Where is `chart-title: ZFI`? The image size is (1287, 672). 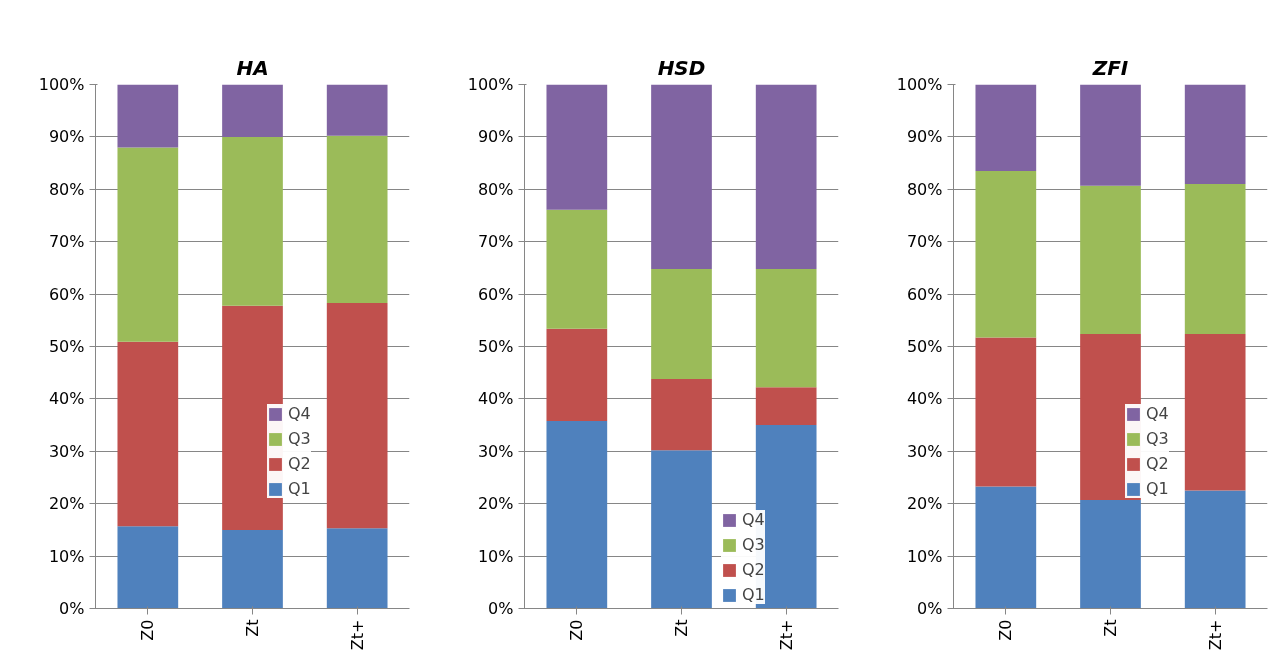
chart-title: ZFI is located at coordinates (1110, 67).